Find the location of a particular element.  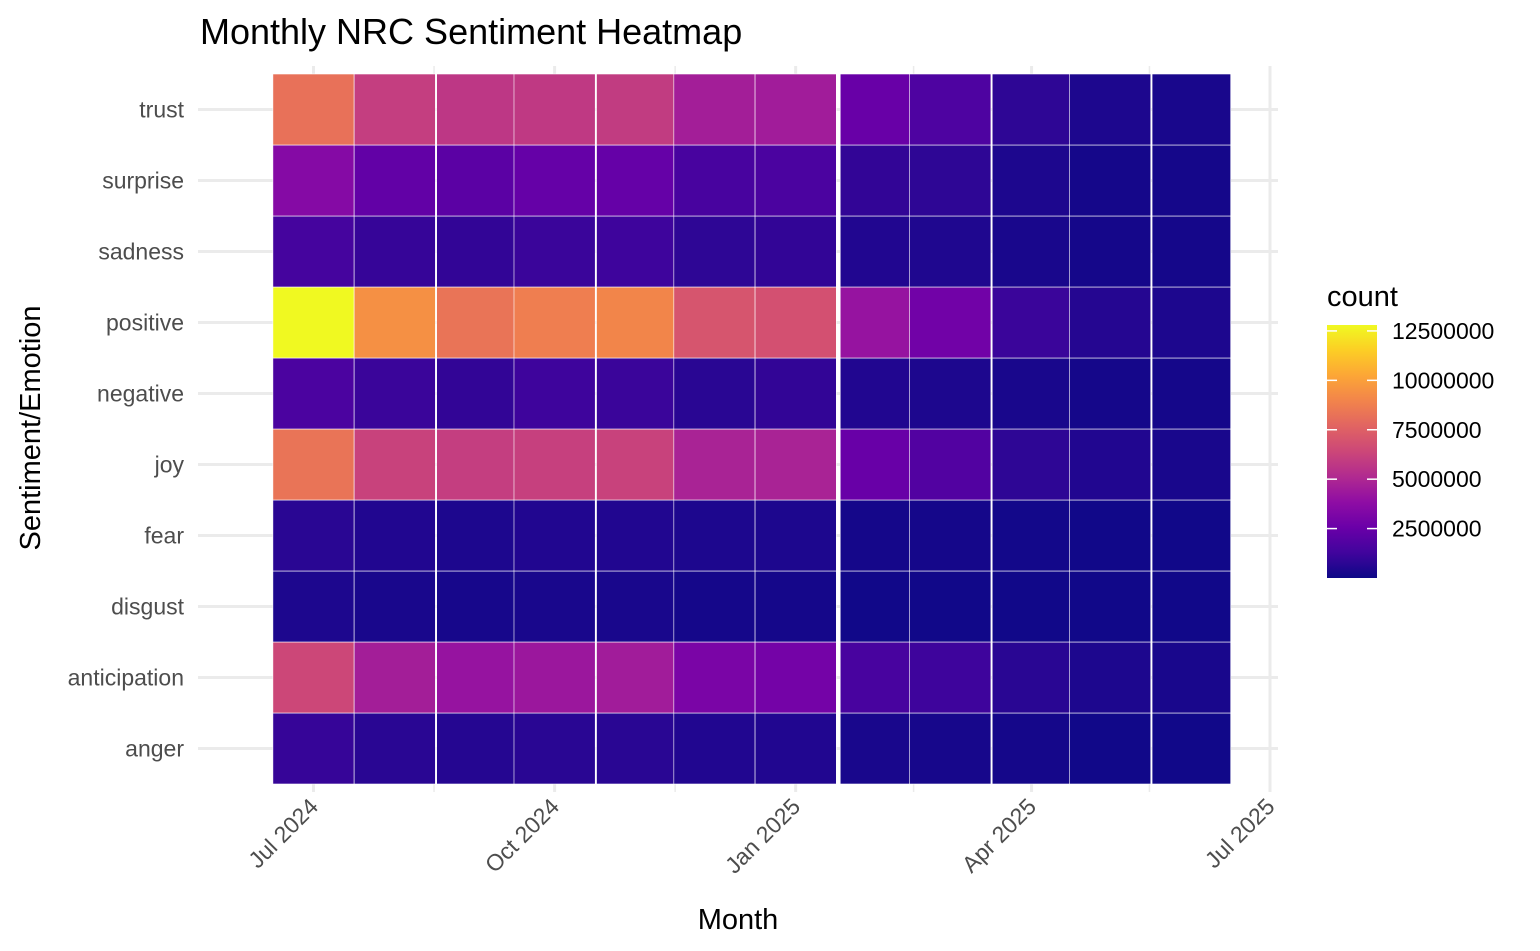

legend-tick-label: 5000000 is located at coordinates (1437, 479).